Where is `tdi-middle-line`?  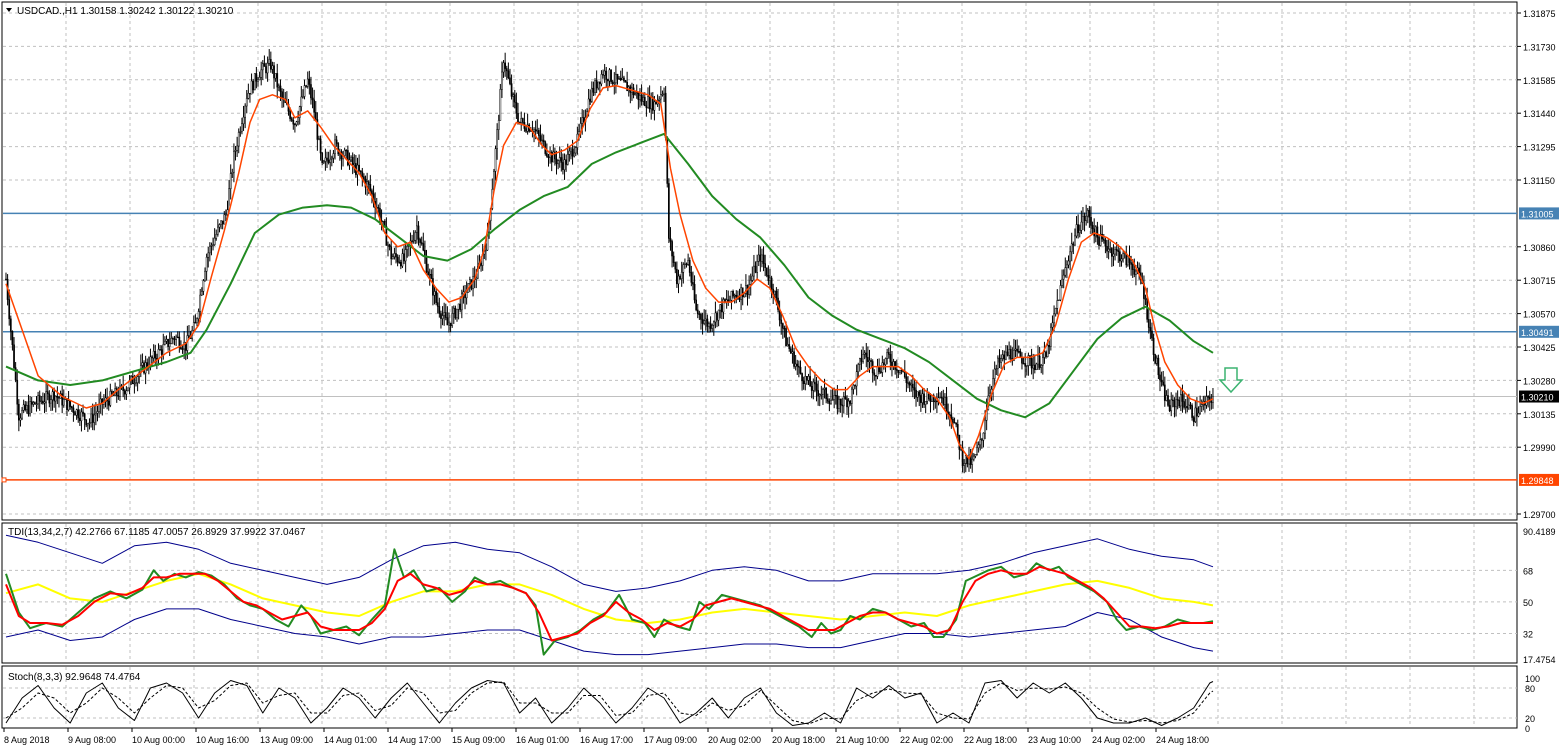
tdi-middle-line is located at coordinates (609, 598).